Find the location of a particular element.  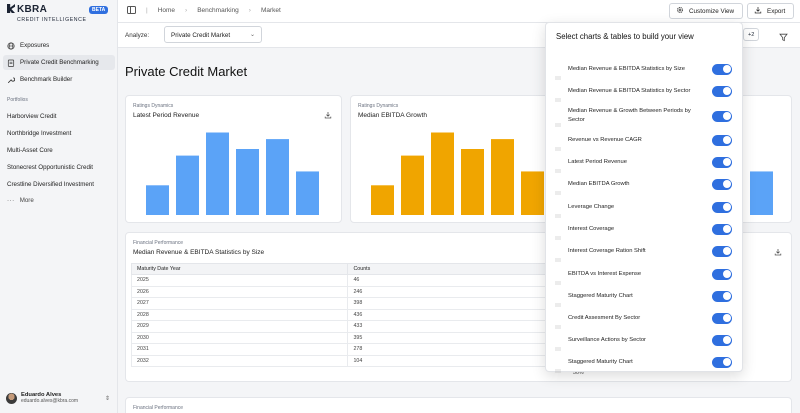

table-row: 2029 433 is located at coordinates (345, 326).